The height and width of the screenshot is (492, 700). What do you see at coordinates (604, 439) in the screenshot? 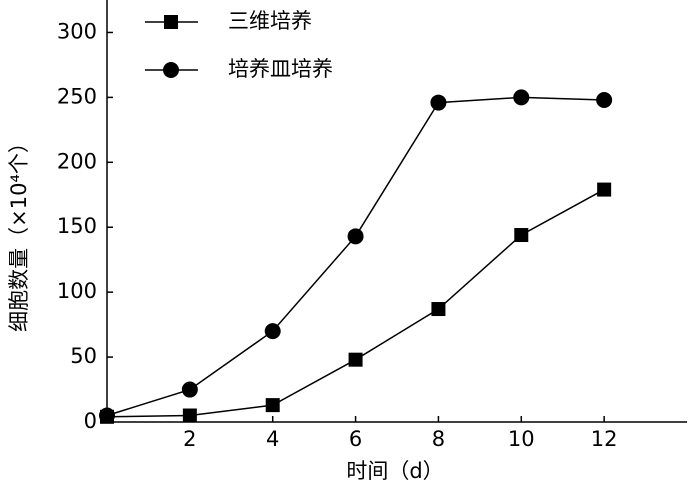
I see `x-tick-label: 12` at bounding box center [604, 439].